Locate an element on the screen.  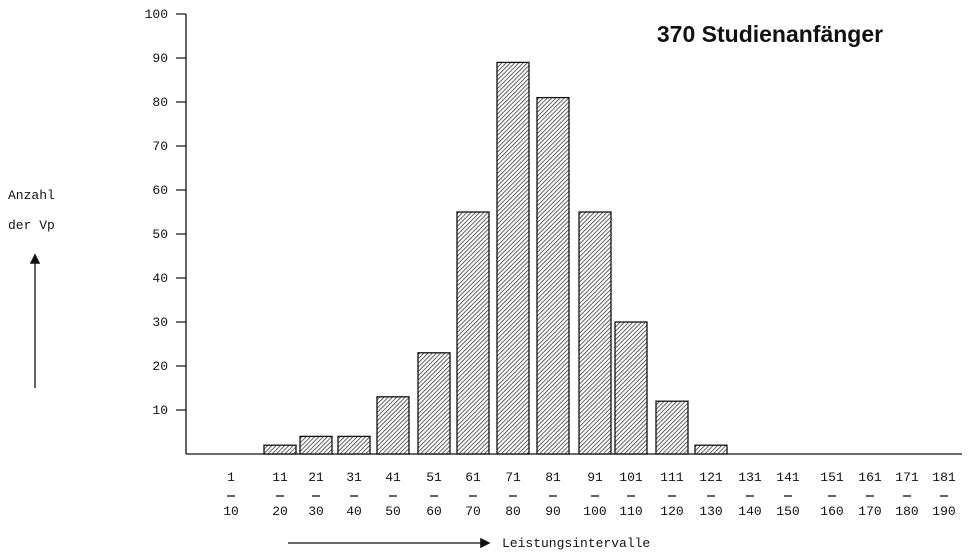
x-tick-label-low: 111 is located at coordinates (672, 477).